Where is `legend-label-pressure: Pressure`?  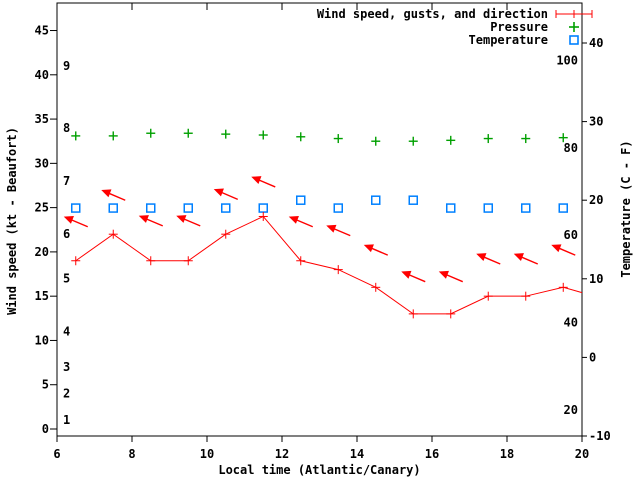 legend-label-pressure: Pressure is located at coordinates (519, 26).